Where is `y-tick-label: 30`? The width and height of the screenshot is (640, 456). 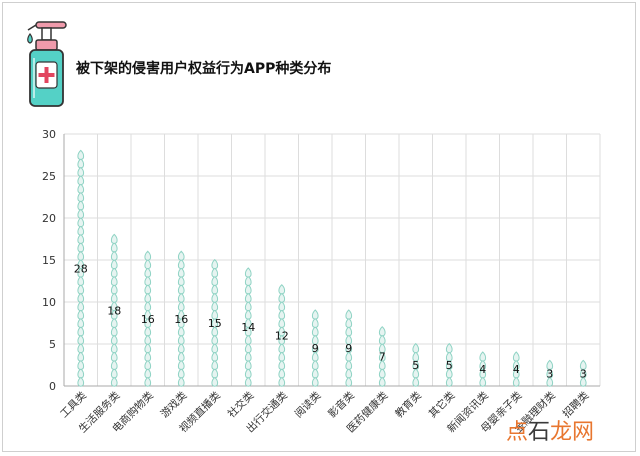
y-tick-label: 30 is located at coordinates (49, 134).